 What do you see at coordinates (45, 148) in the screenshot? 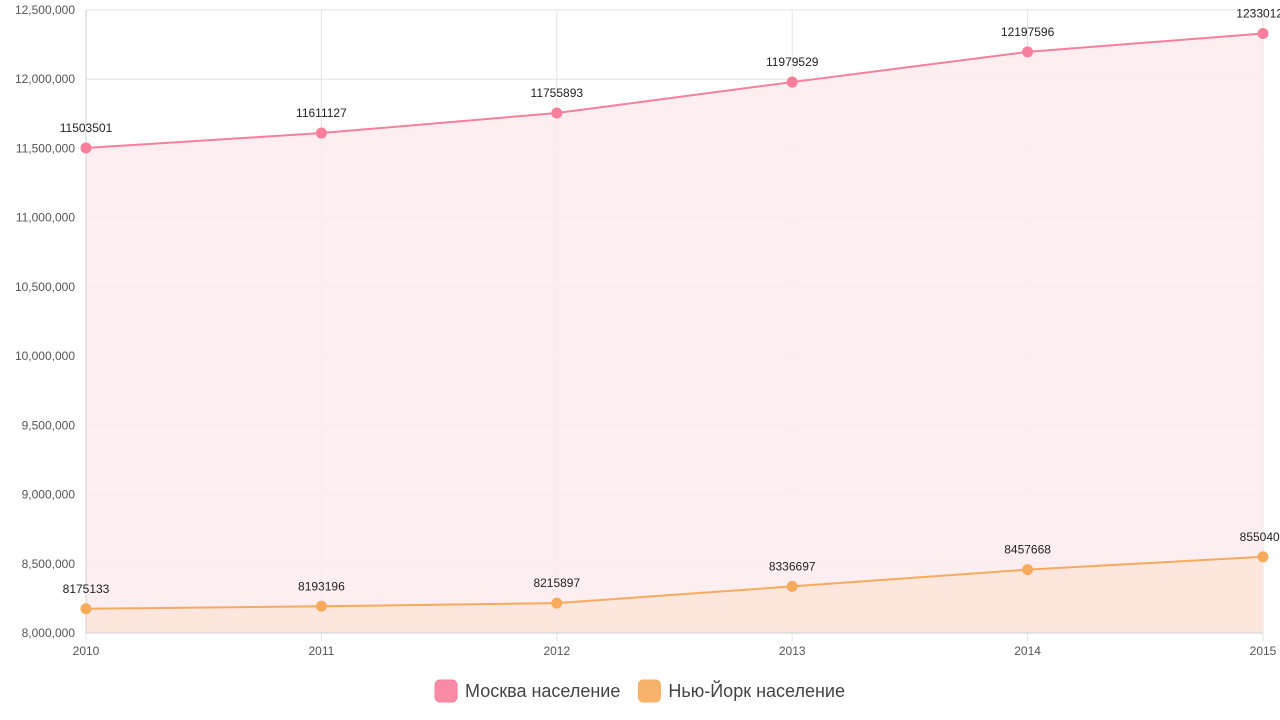
I see `y-tick-label: 11,500,000` at bounding box center [45, 148].